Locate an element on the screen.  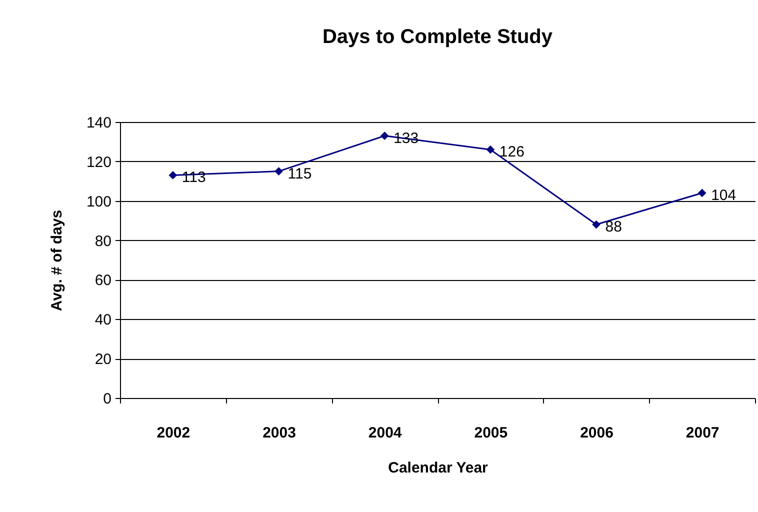
x-tick-label: 2004 is located at coordinates (385, 433).